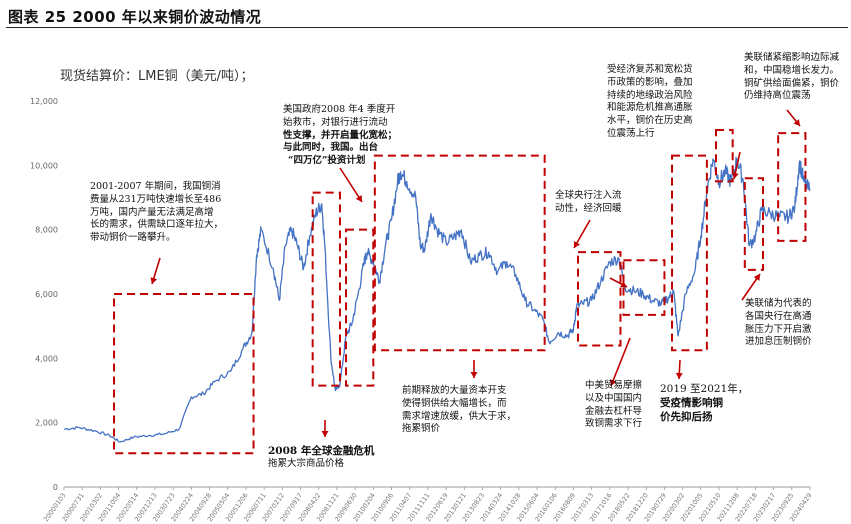 The width and height of the screenshot is (851, 524). What do you see at coordinates (55, 487) in the screenshot?
I see `y-tick-label: 0` at bounding box center [55, 487].